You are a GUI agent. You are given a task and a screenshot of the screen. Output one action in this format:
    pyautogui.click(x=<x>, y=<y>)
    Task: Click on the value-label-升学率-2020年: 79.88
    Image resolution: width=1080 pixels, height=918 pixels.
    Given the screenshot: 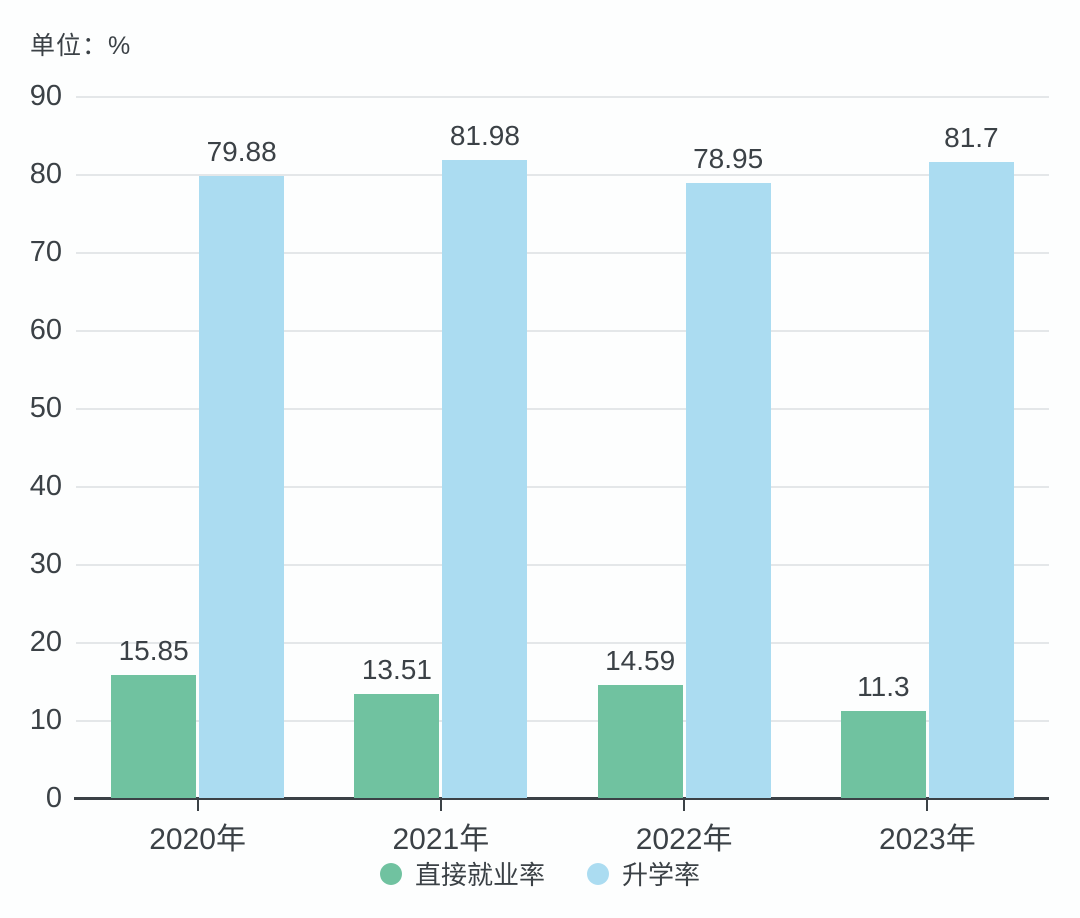 What is the action you would take?
    pyautogui.click(x=241, y=151)
    